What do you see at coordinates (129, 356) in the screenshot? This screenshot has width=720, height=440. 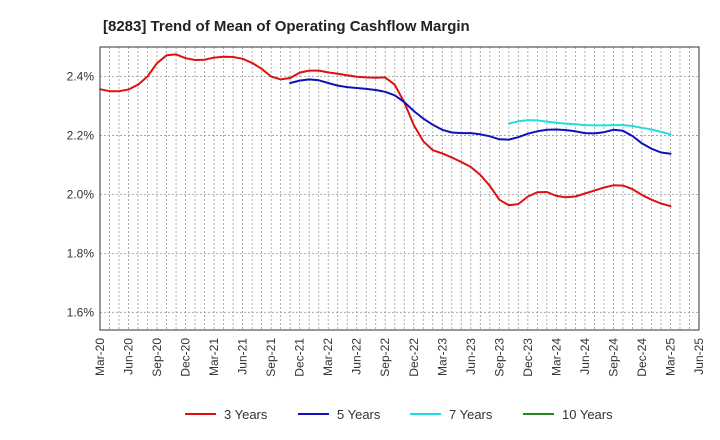 I see `x-tick-label: Jun-20` at bounding box center [129, 356].